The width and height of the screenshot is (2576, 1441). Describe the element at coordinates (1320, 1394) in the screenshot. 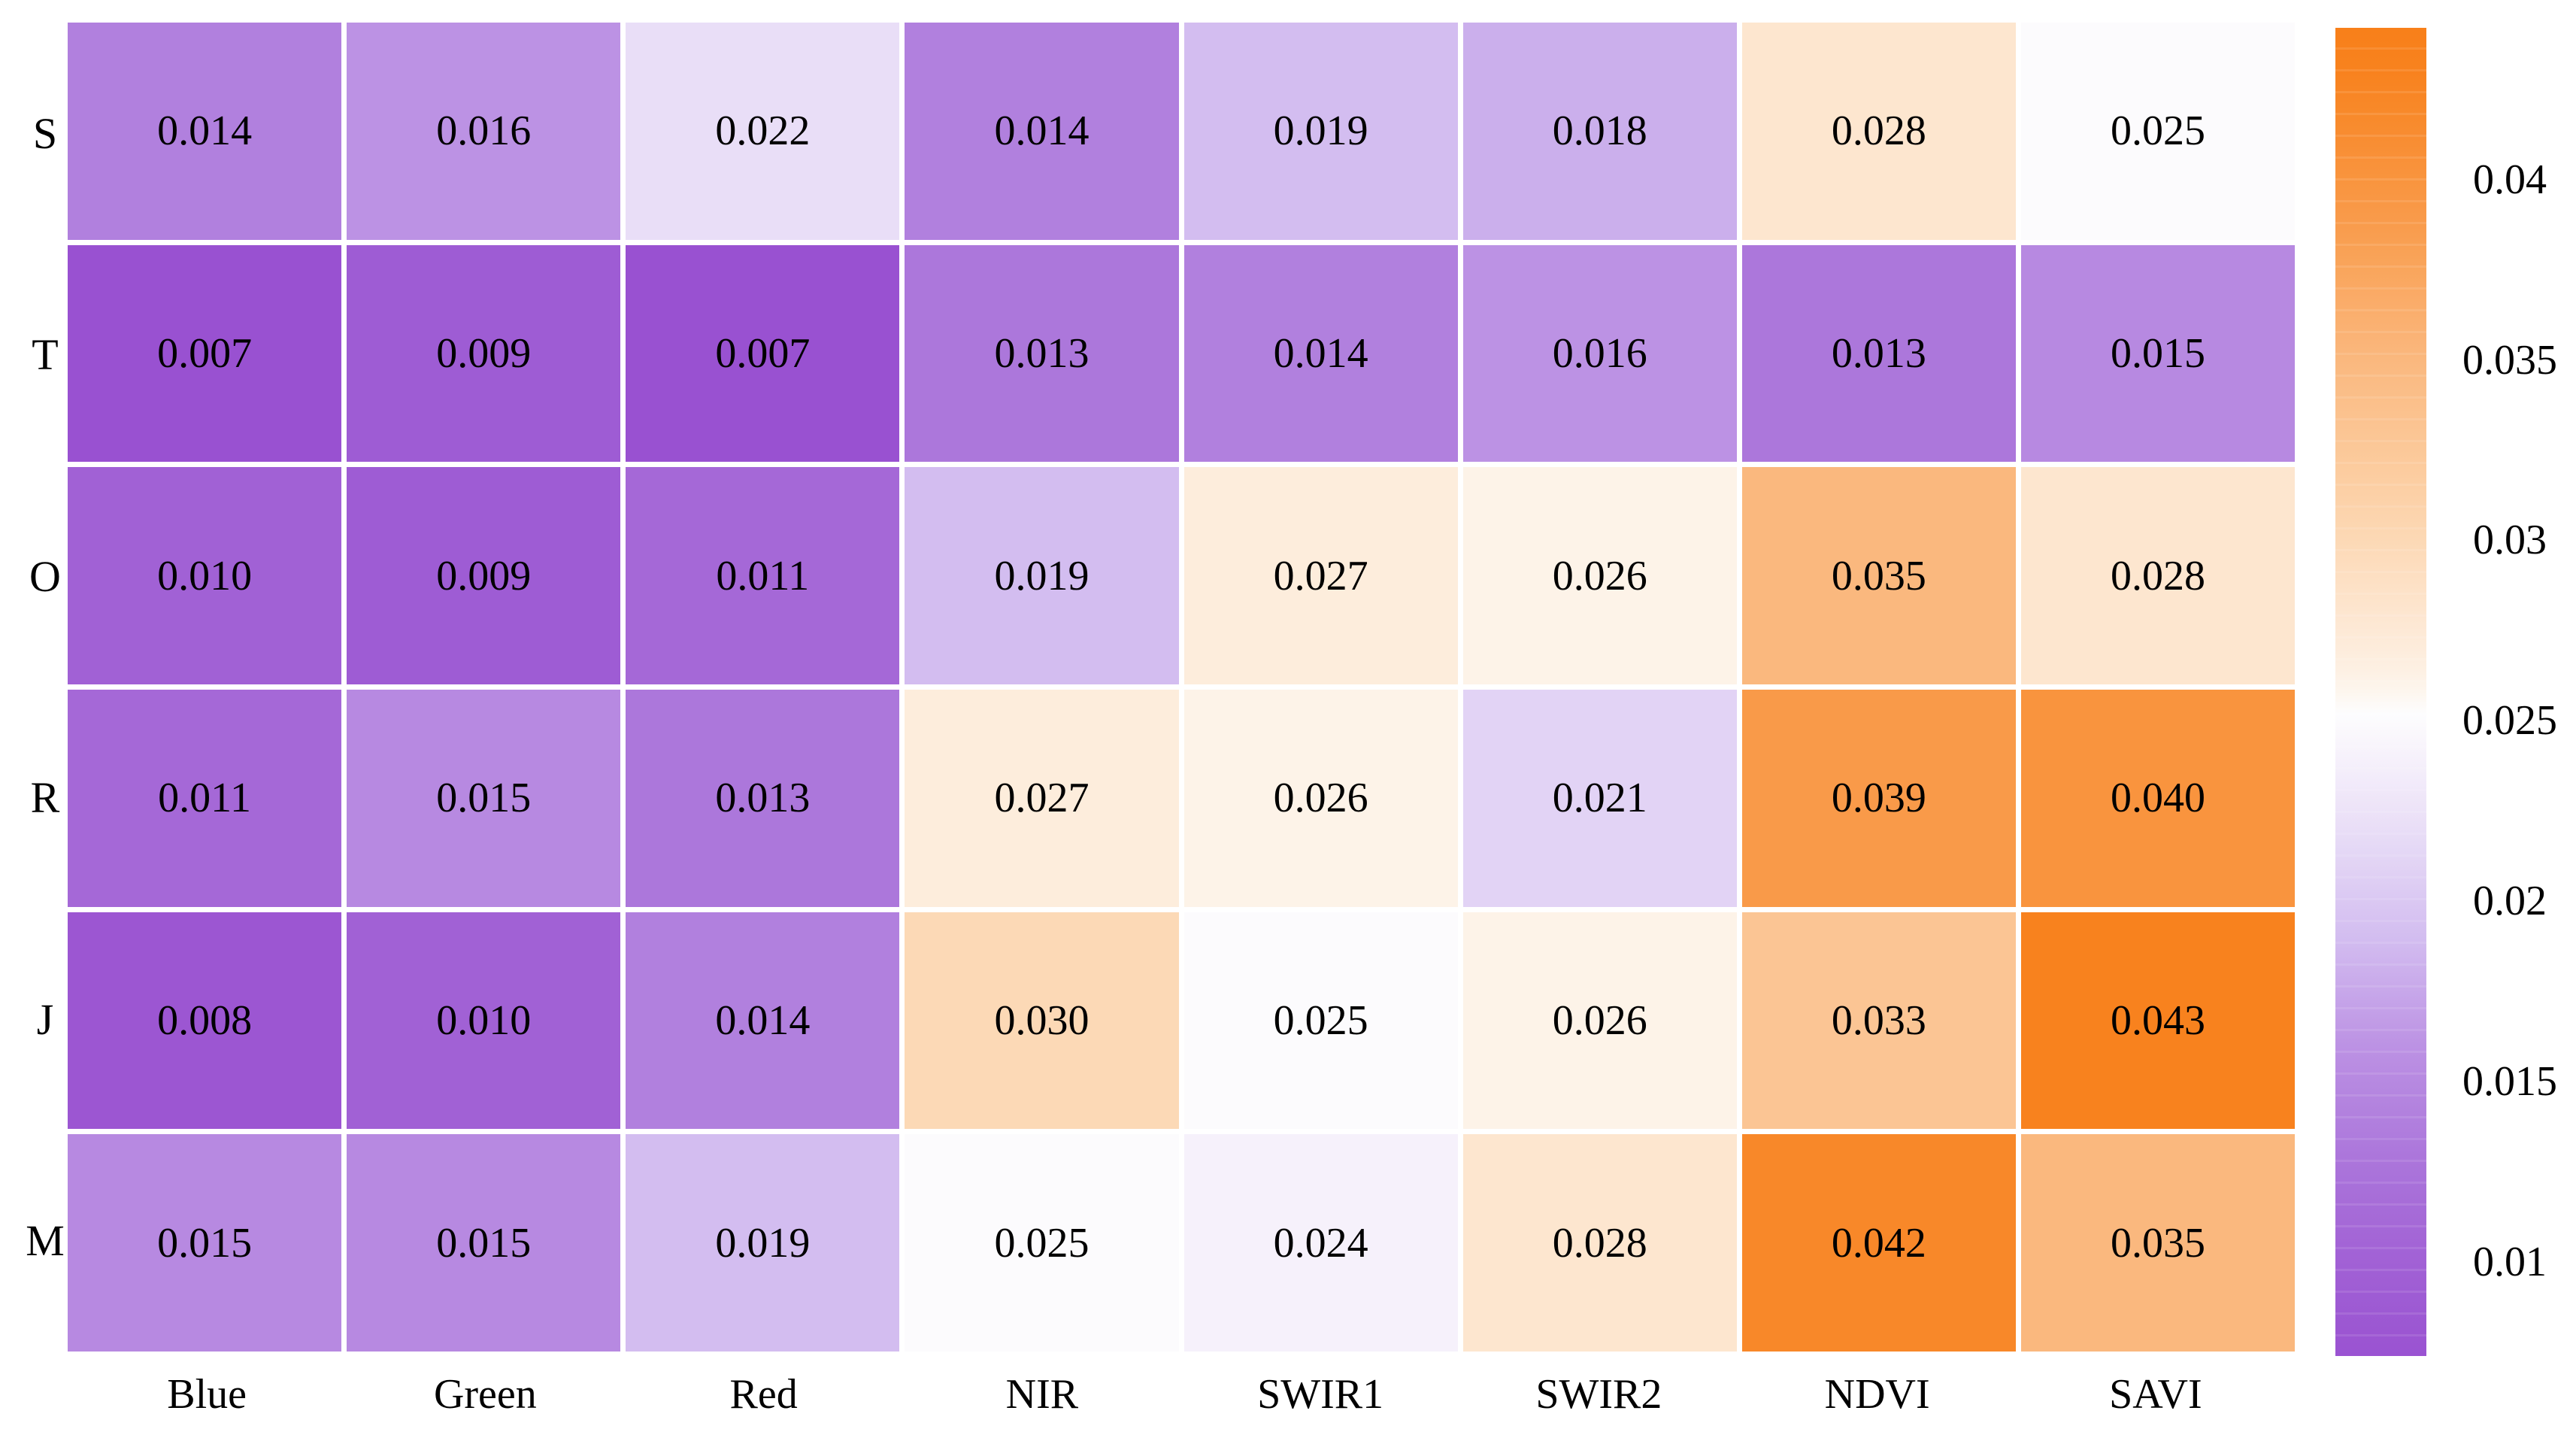

I see `column-label: SWIR1` at that location.